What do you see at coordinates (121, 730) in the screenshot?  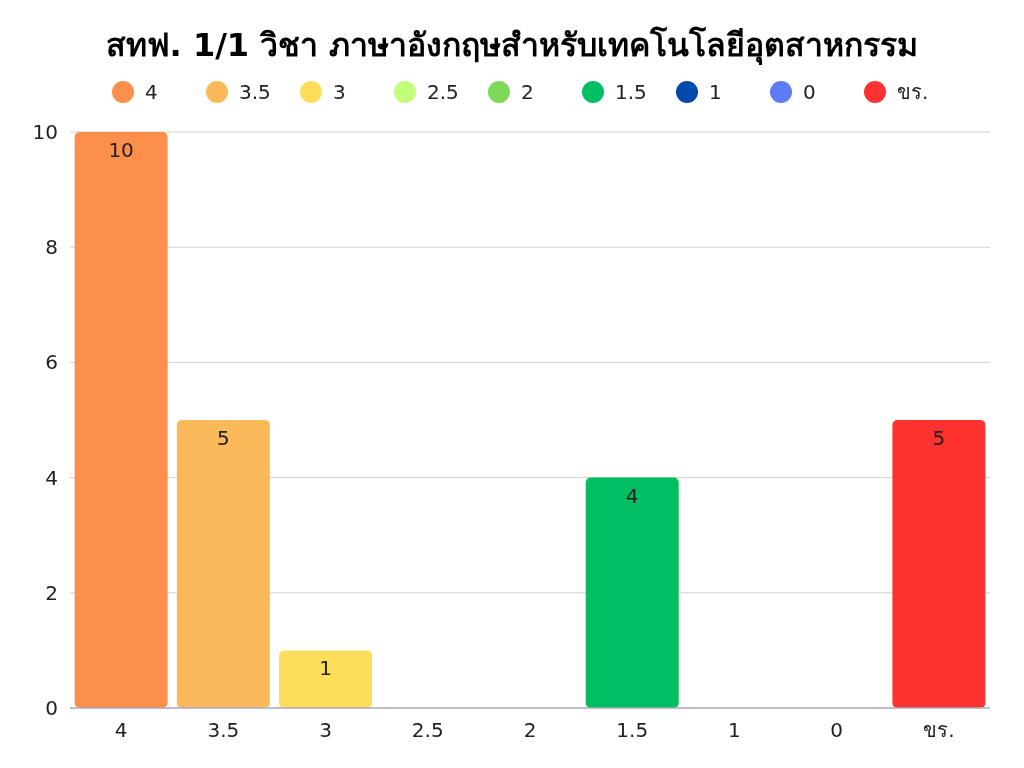 I see `x-tick-label: 4` at bounding box center [121, 730].